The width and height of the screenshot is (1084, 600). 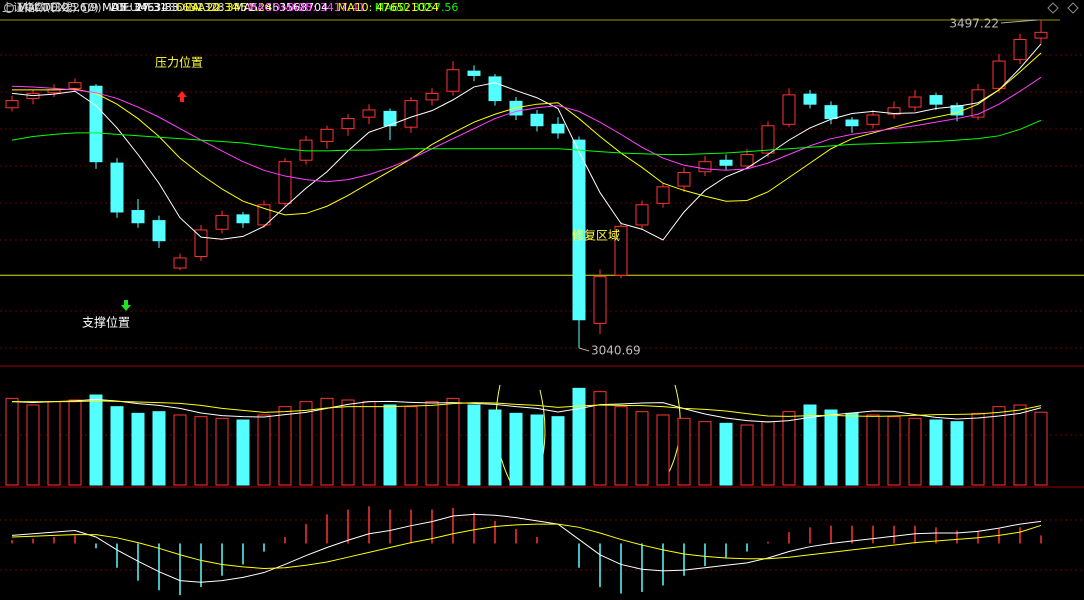 What do you see at coordinates (616, 351) in the screenshot?
I see `low-label: 3040.69` at bounding box center [616, 351].